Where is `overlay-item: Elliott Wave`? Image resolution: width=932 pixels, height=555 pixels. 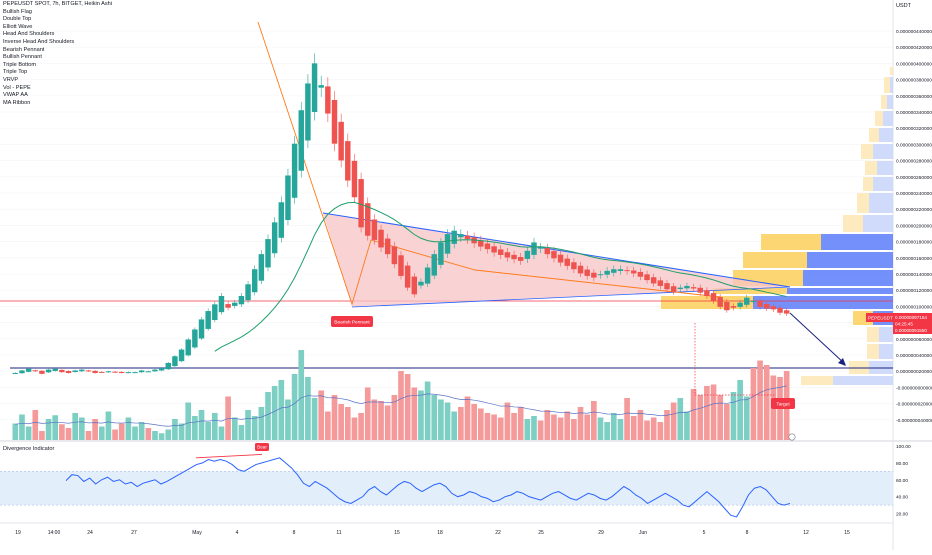
overlay-item: Elliott Wave is located at coordinates (18, 26).